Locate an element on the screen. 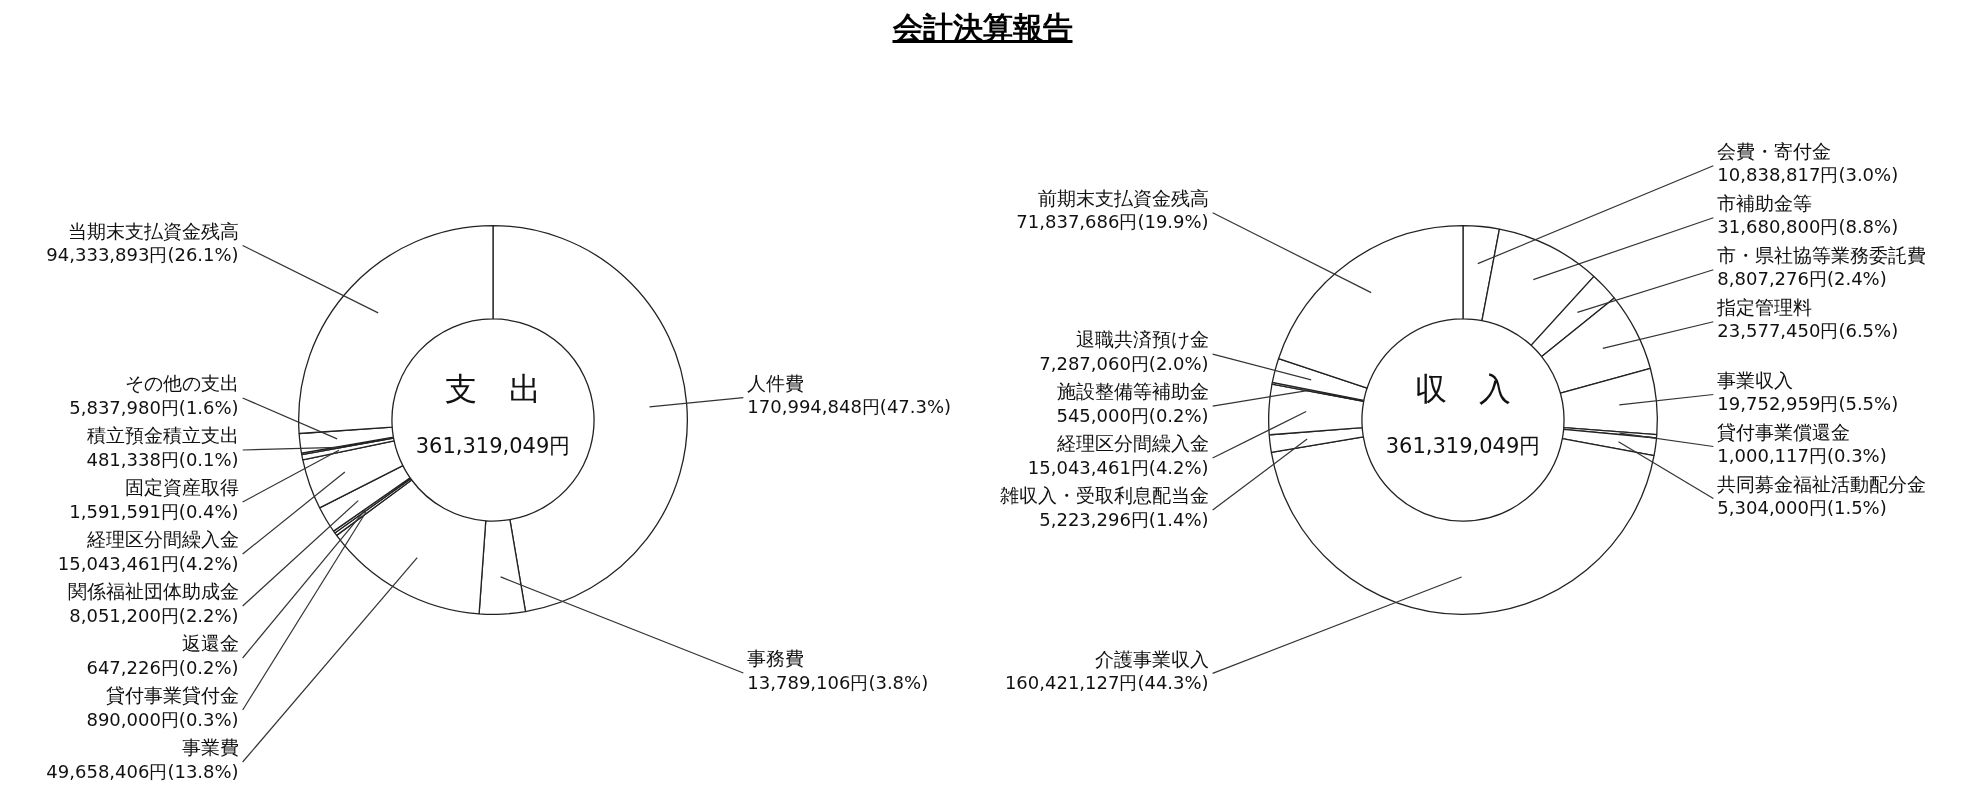 Image resolution: width=1965 pixels, height=807 pixels. data-label: 160,421,127円(44.3%) is located at coordinates (1106, 683).